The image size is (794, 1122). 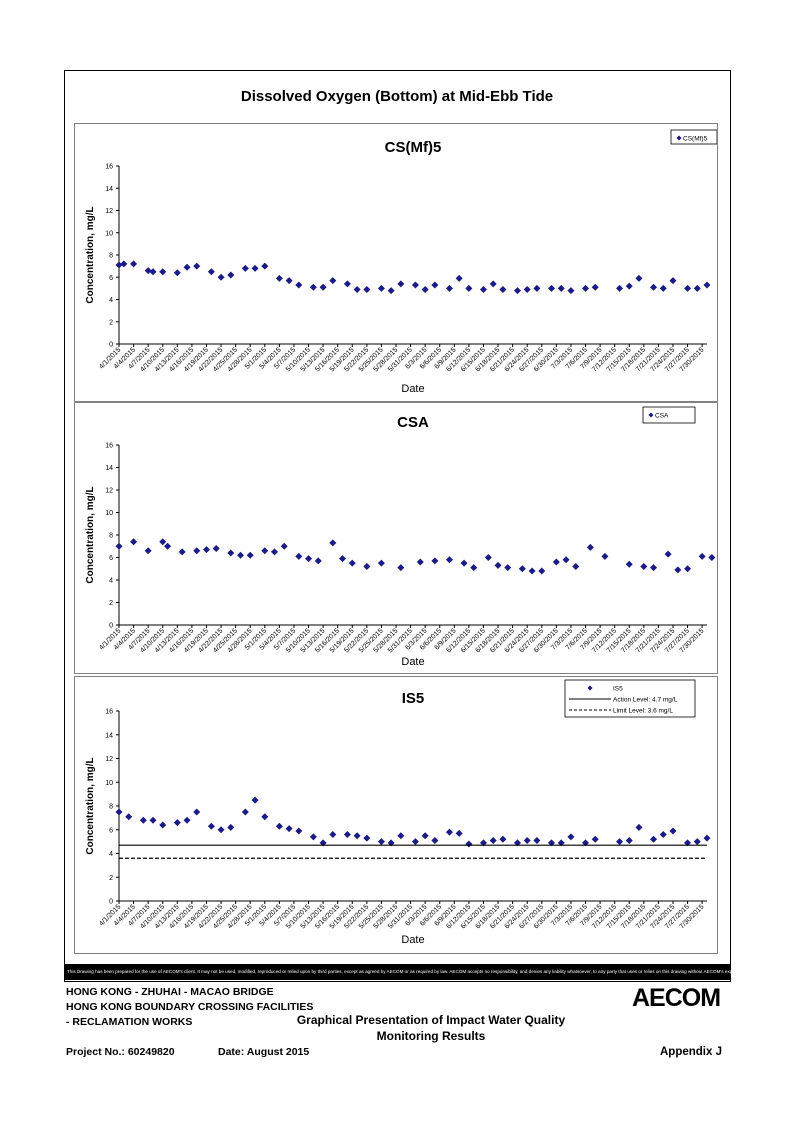 I want to click on y-tick-label: 16, so click(x=109, y=446).